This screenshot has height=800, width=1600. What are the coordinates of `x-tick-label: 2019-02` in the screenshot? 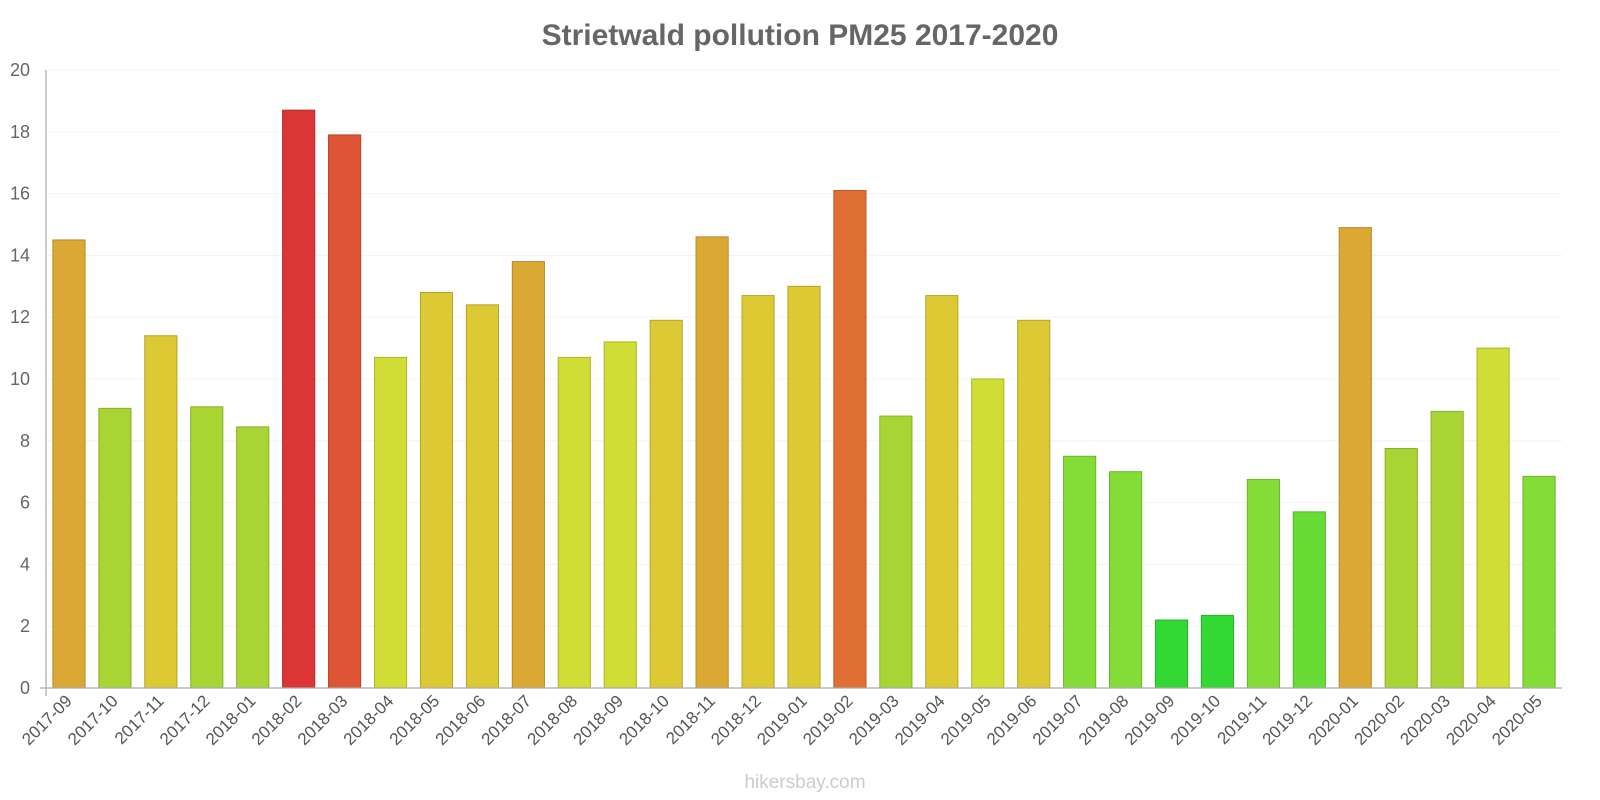 It's located at (828, 720).